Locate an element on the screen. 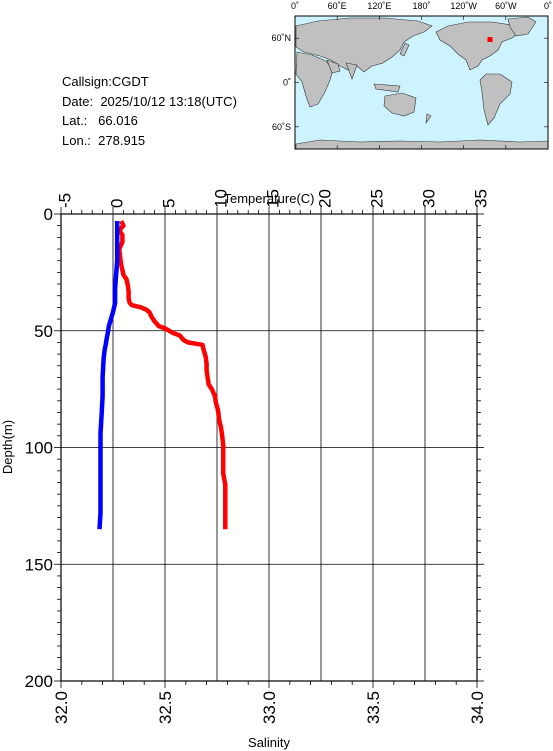 The image size is (553, 751). temperature-tick-label: 20 is located at coordinates (324, 198).